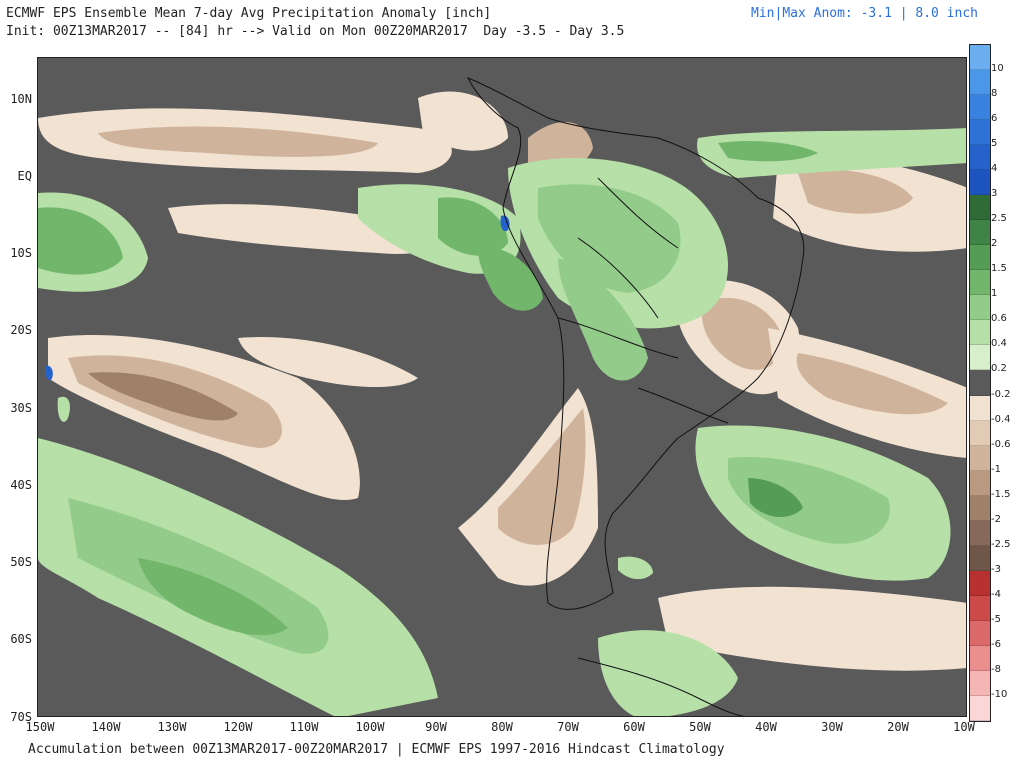 The width and height of the screenshot is (1024, 768). I want to click on colorbar-tick-label: 8, so click(994, 94).